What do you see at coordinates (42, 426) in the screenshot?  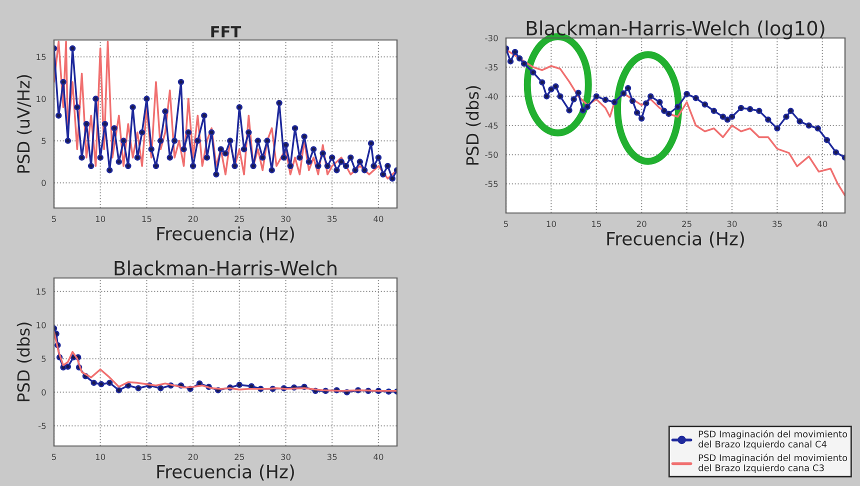 I see `y-tick-label: -5` at bounding box center [42, 426].